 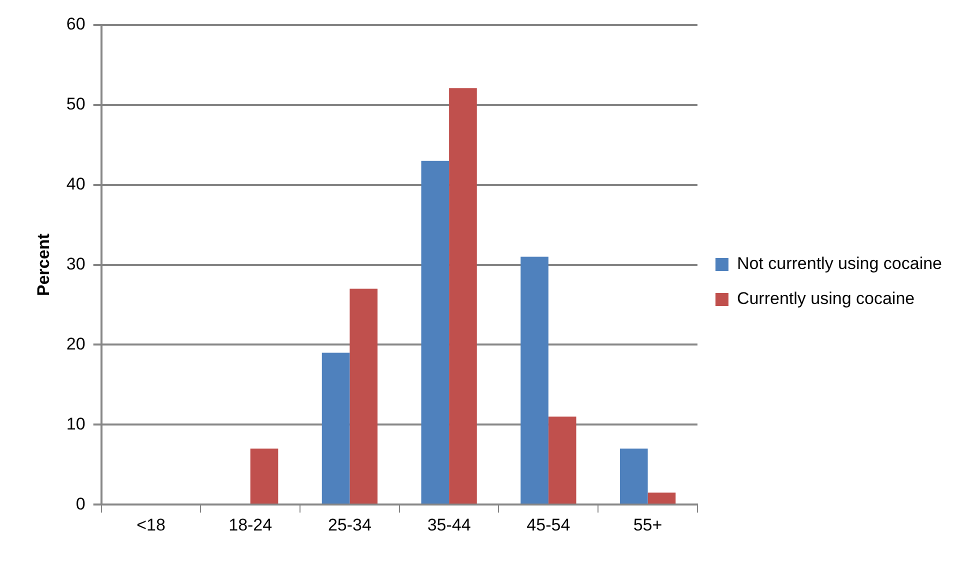 What do you see at coordinates (151, 524) in the screenshot?
I see `x-tick-label: <18` at bounding box center [151, 524].